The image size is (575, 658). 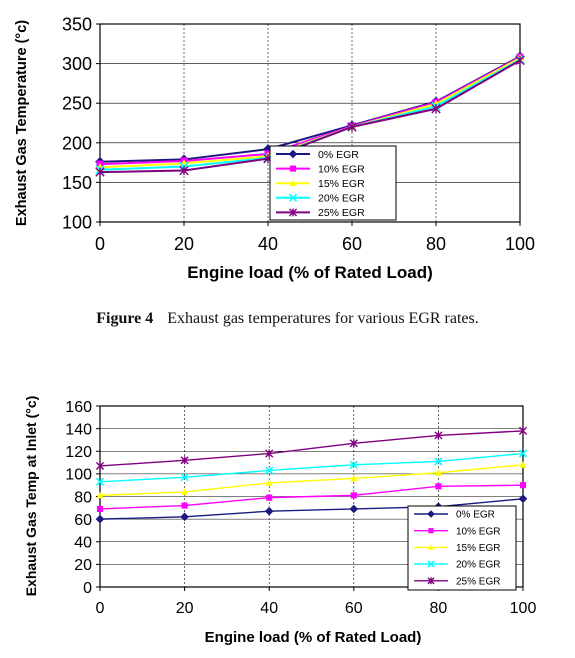 I want to click on y-tick-label: 60, so click(x=83, y=520).